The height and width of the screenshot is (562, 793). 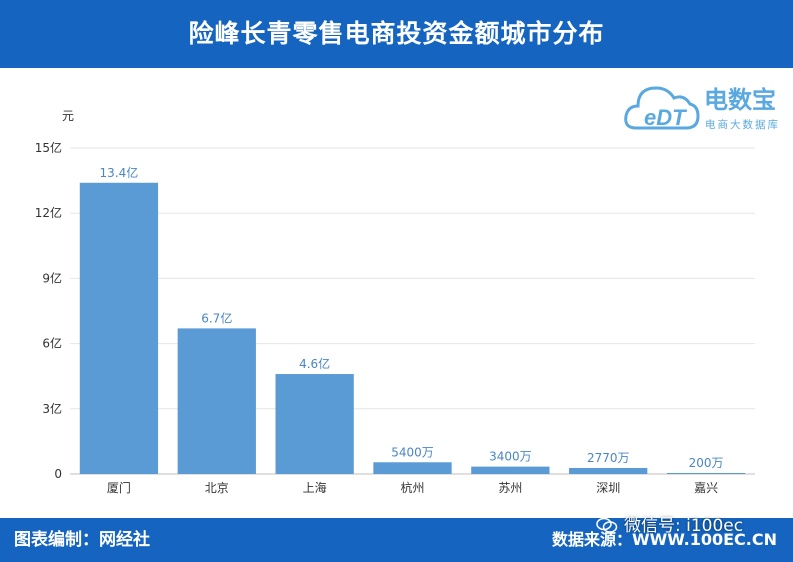 I want to click on footer-credit: 图表编制：网经社, so click(x=82, y=540).